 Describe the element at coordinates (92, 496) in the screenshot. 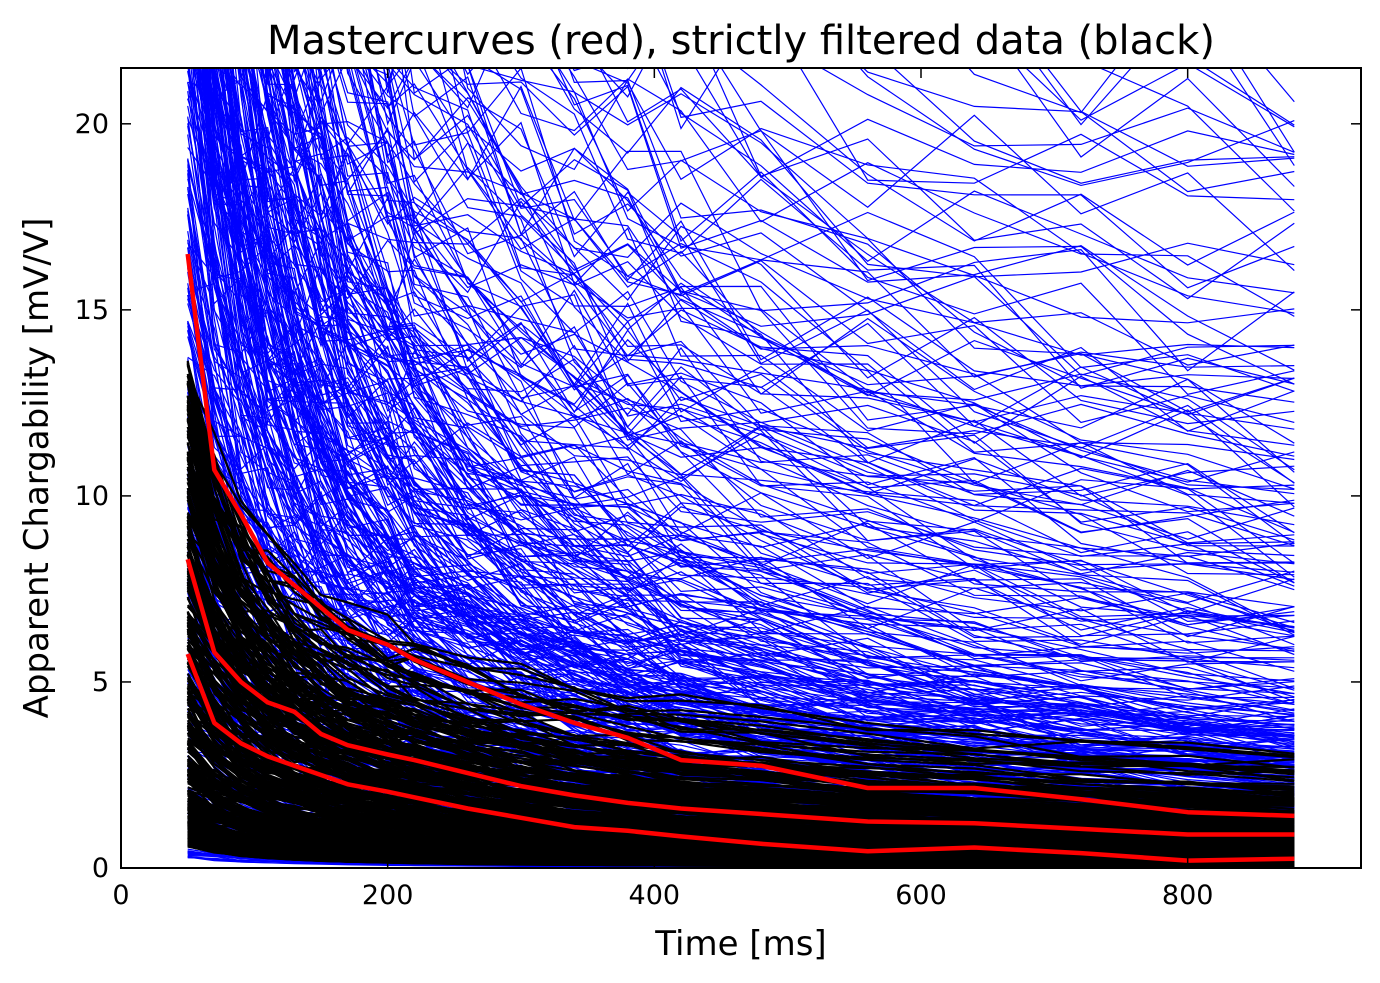

I see `y-tick-label: 10` at that location.